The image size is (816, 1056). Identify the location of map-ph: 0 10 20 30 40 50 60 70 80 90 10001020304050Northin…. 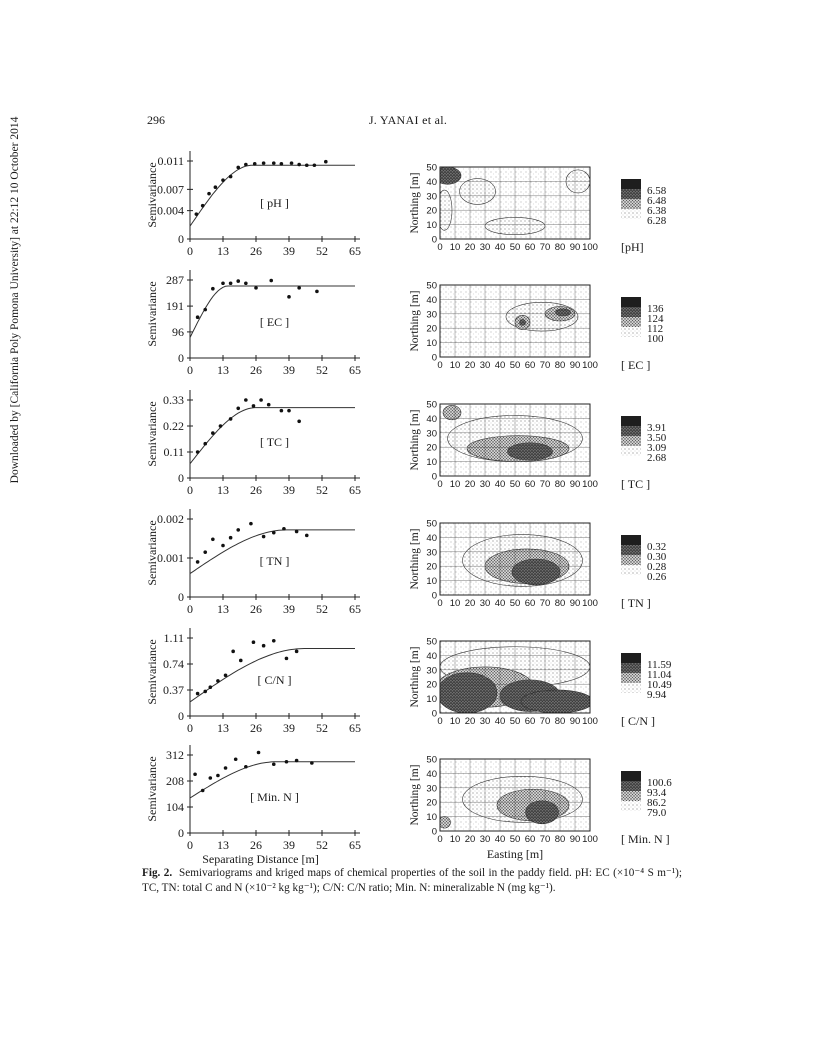
(538, 209).